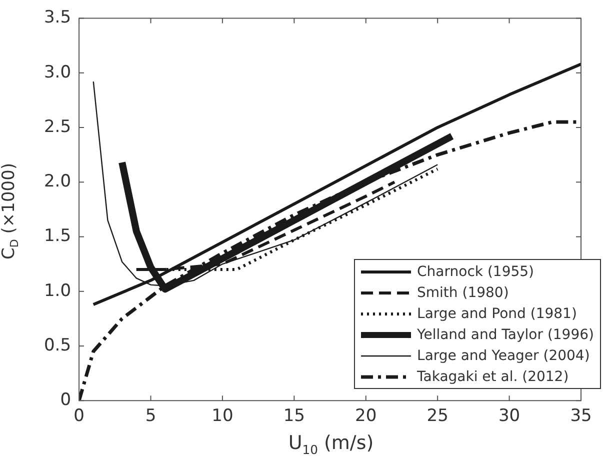 This screenshot has height=463, width=603. What do you see at coordinates (58, 290) in the screenshot?
I see `y-tick-label: 1.0` at bounding box center [58, 290].